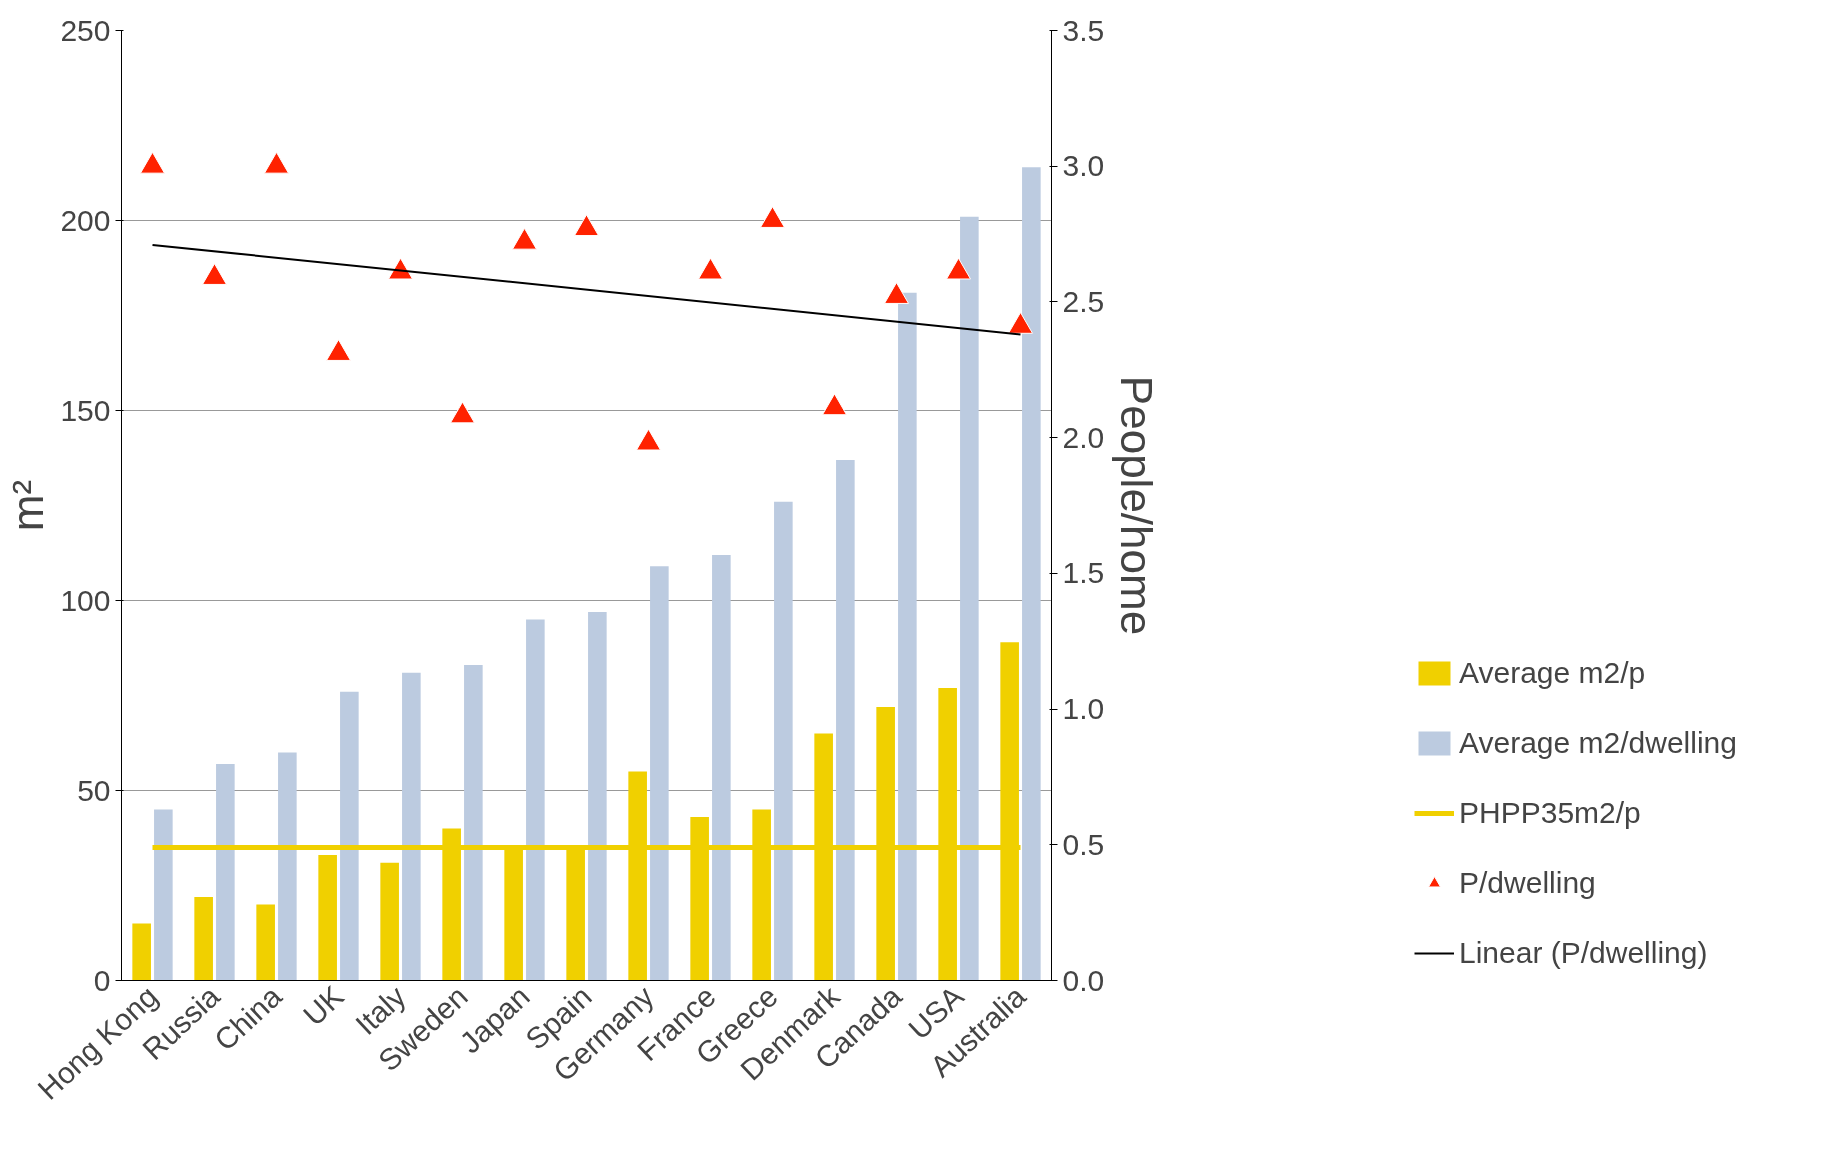 The height and width of the screenshot is (1174, 1843). What do you see at coordinates (85, 410) in the screenshot?
I see `y-tick-label: 150` at bounding box center [85, 410].